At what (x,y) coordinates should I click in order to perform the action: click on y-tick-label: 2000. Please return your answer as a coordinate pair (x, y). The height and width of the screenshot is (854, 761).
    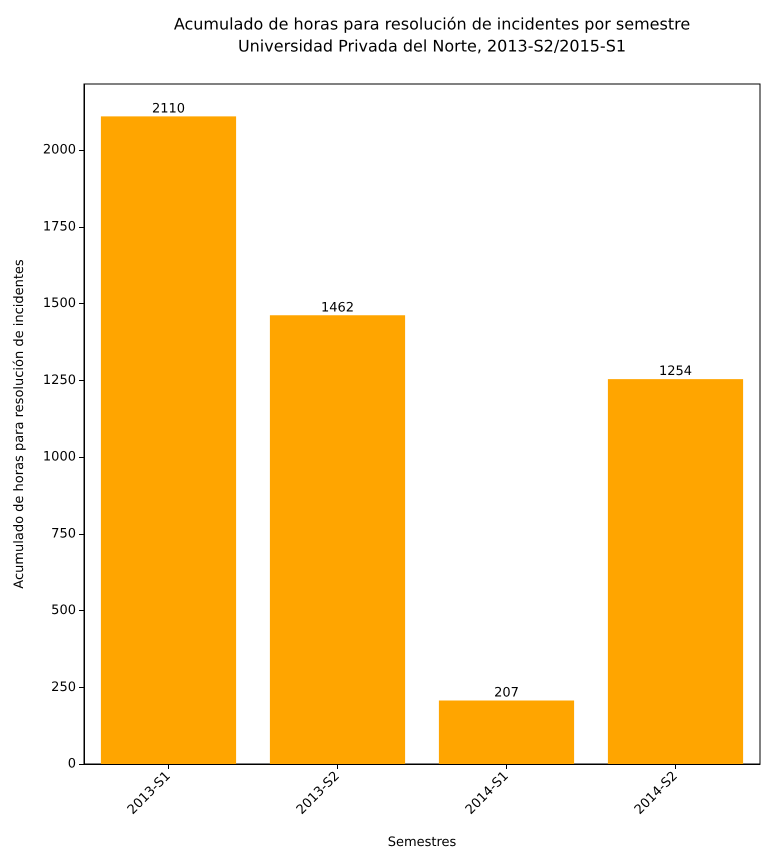
    Looking at the image, I should click on (59, 150).